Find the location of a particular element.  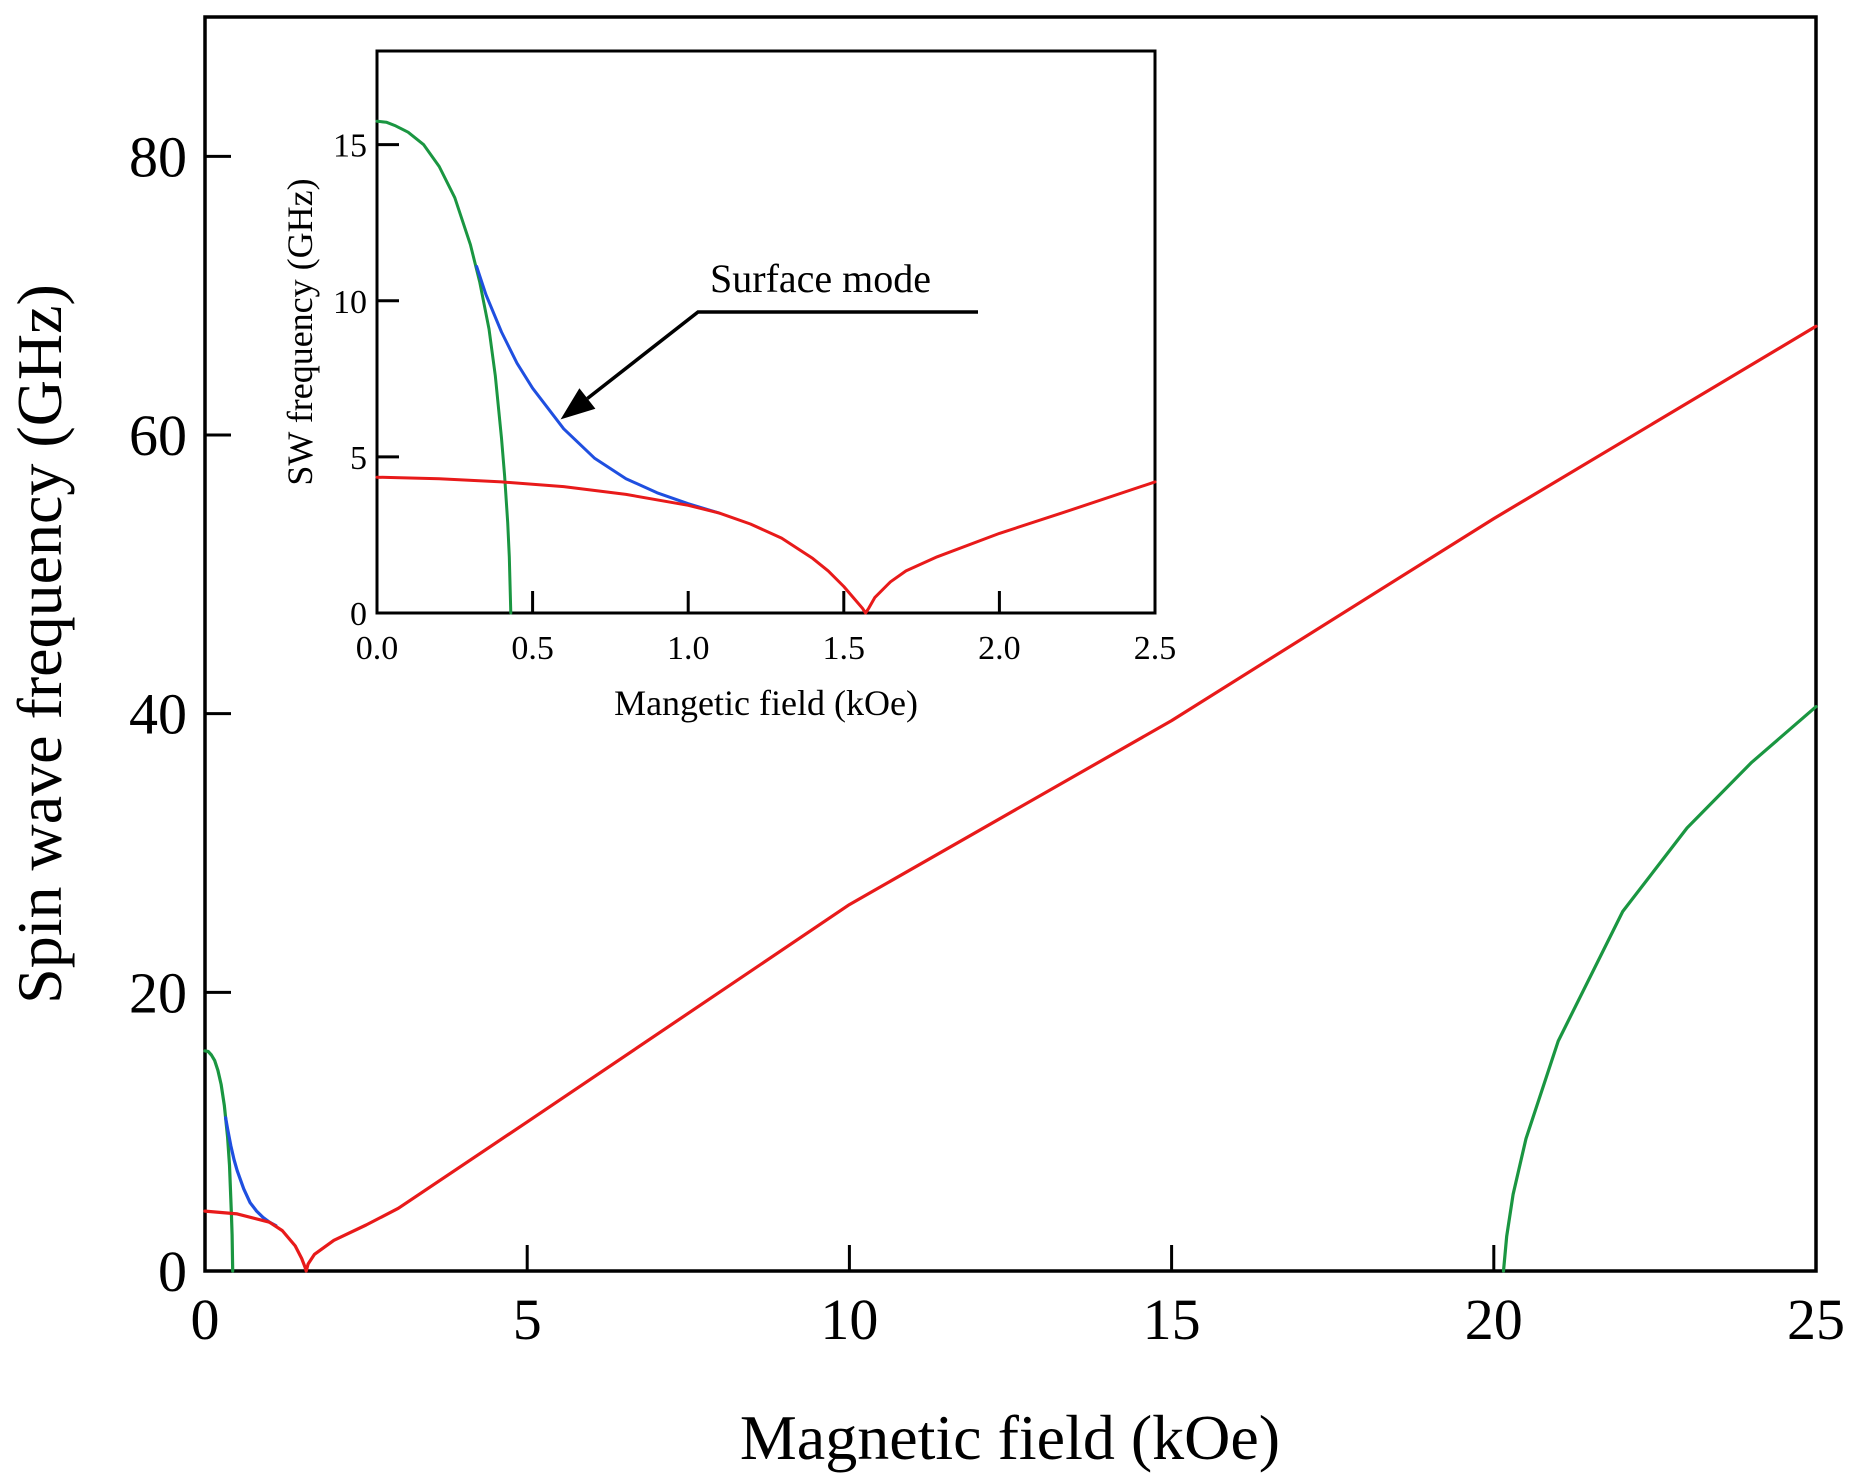

main-y-tick-label: 20 is located at coordinates (158, 992).